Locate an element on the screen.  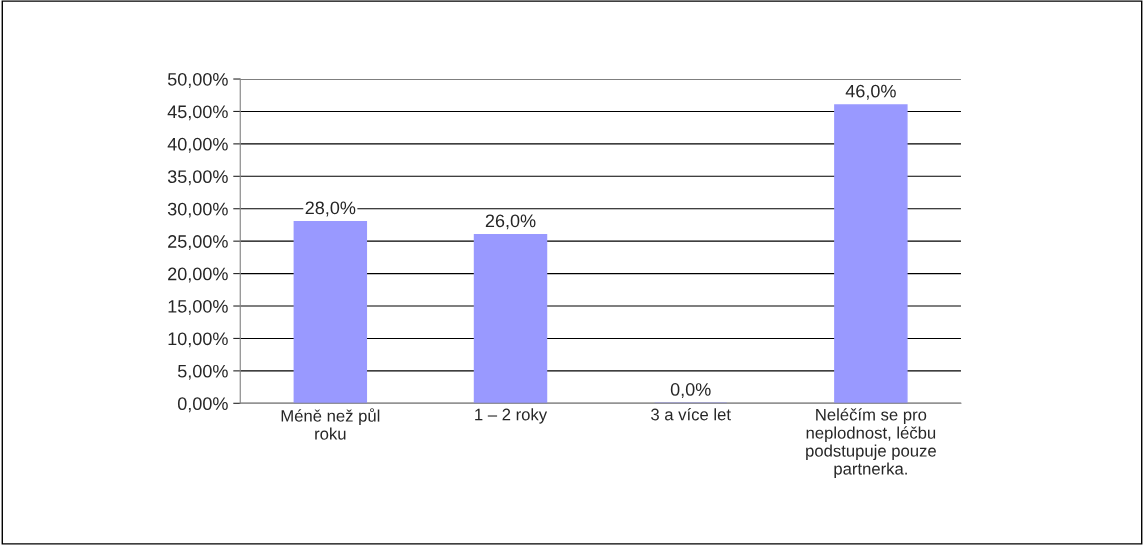
data-label: 26,0% is located at coordinates (510, 222).